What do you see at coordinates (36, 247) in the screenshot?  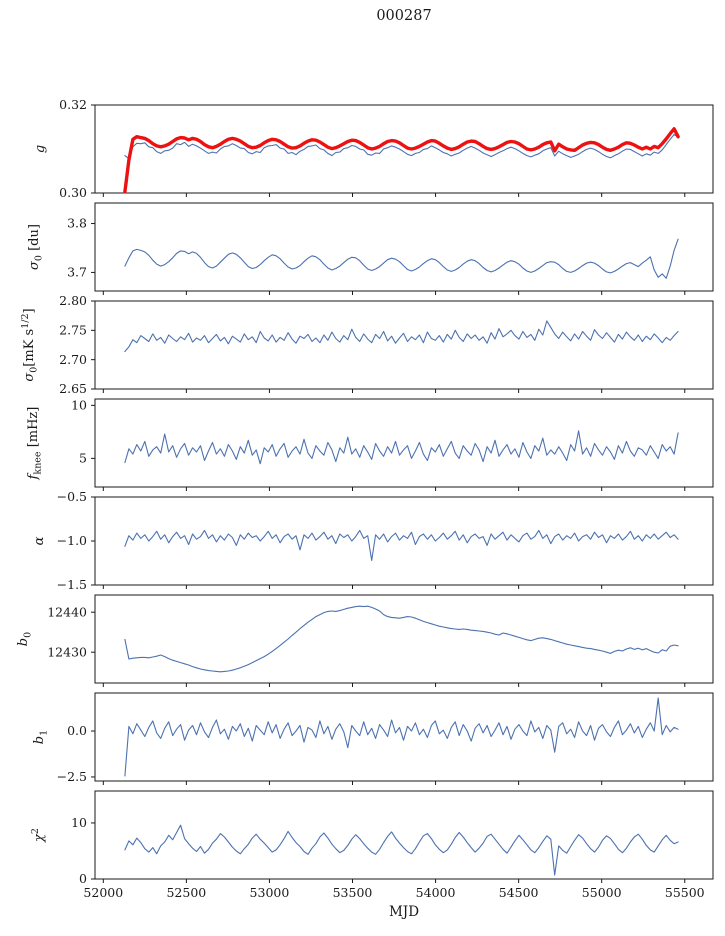 I see `y-axis-label-sigma0-du: σ0 [du]` at bounding box center [36, 247].